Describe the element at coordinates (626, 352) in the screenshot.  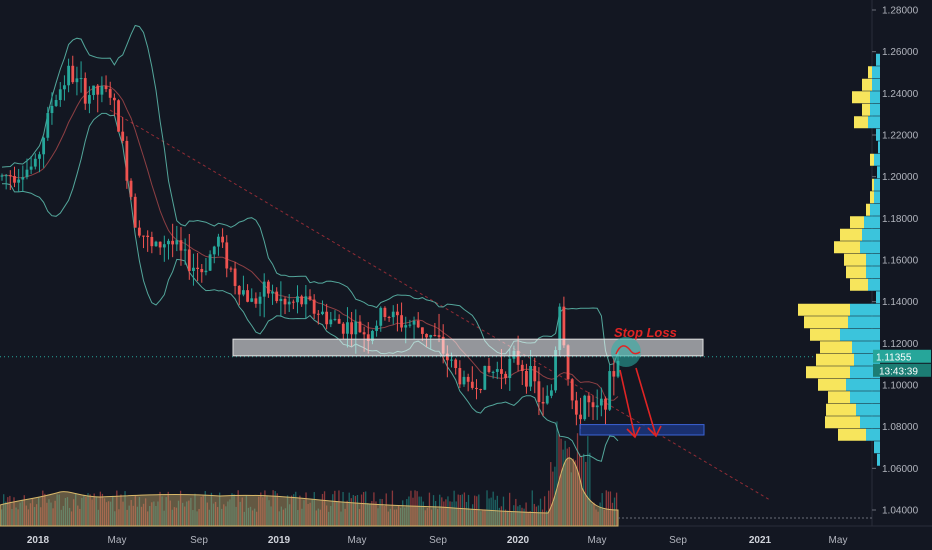
I see `stop-loss-marker` at that location.